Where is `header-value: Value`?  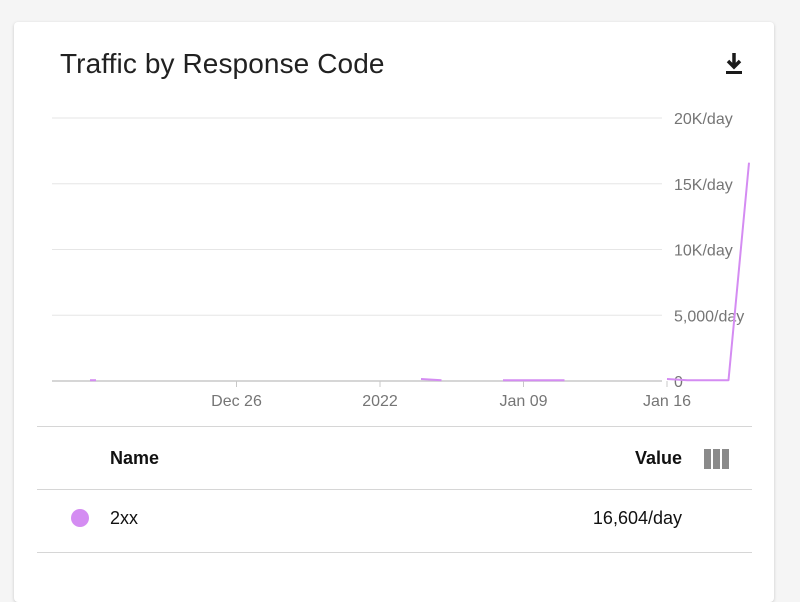 header-value: Value is located at coordinates (658, 458).